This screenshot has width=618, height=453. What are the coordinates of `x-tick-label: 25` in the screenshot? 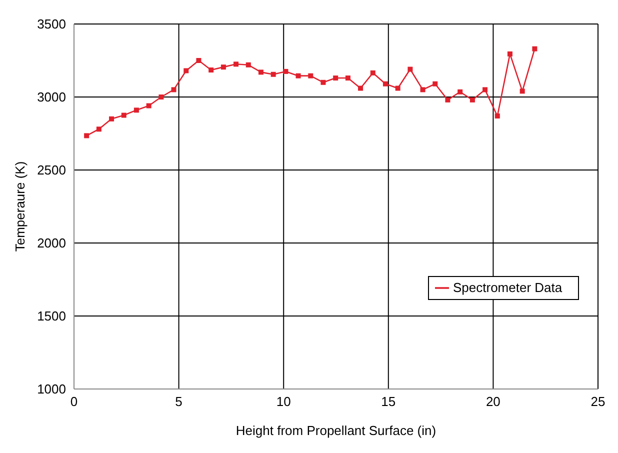 It's located at (598, 402).